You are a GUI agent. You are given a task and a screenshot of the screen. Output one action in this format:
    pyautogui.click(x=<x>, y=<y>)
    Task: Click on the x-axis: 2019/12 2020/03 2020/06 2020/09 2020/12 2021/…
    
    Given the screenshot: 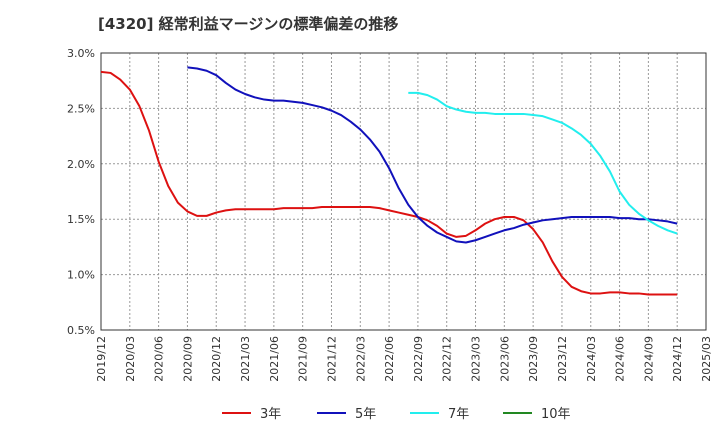 What is the action you would take?
    pyautogui.click(x=404, y=359)
    